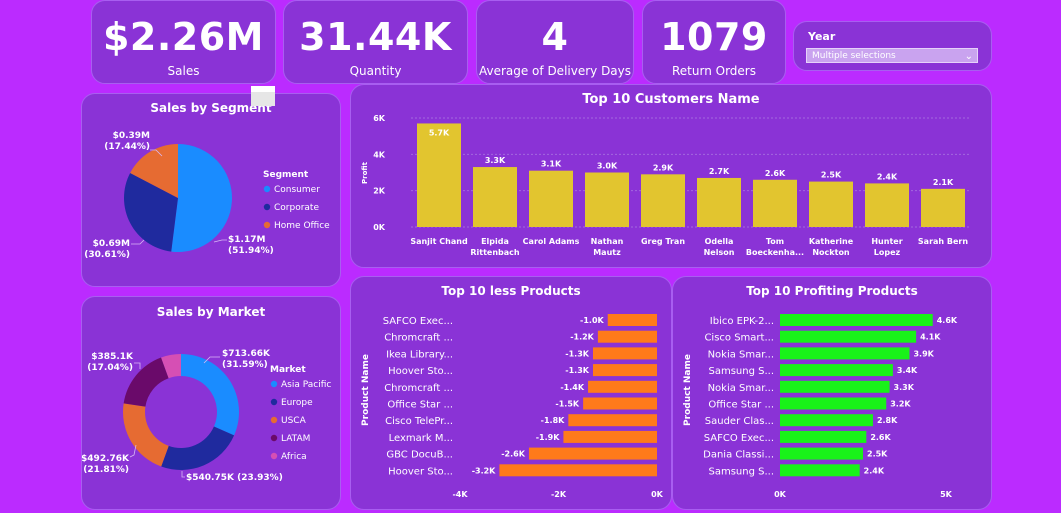 This screenshot has height=513, width=1061. I want to click on data-label: -3.2K, so click(484, 470).